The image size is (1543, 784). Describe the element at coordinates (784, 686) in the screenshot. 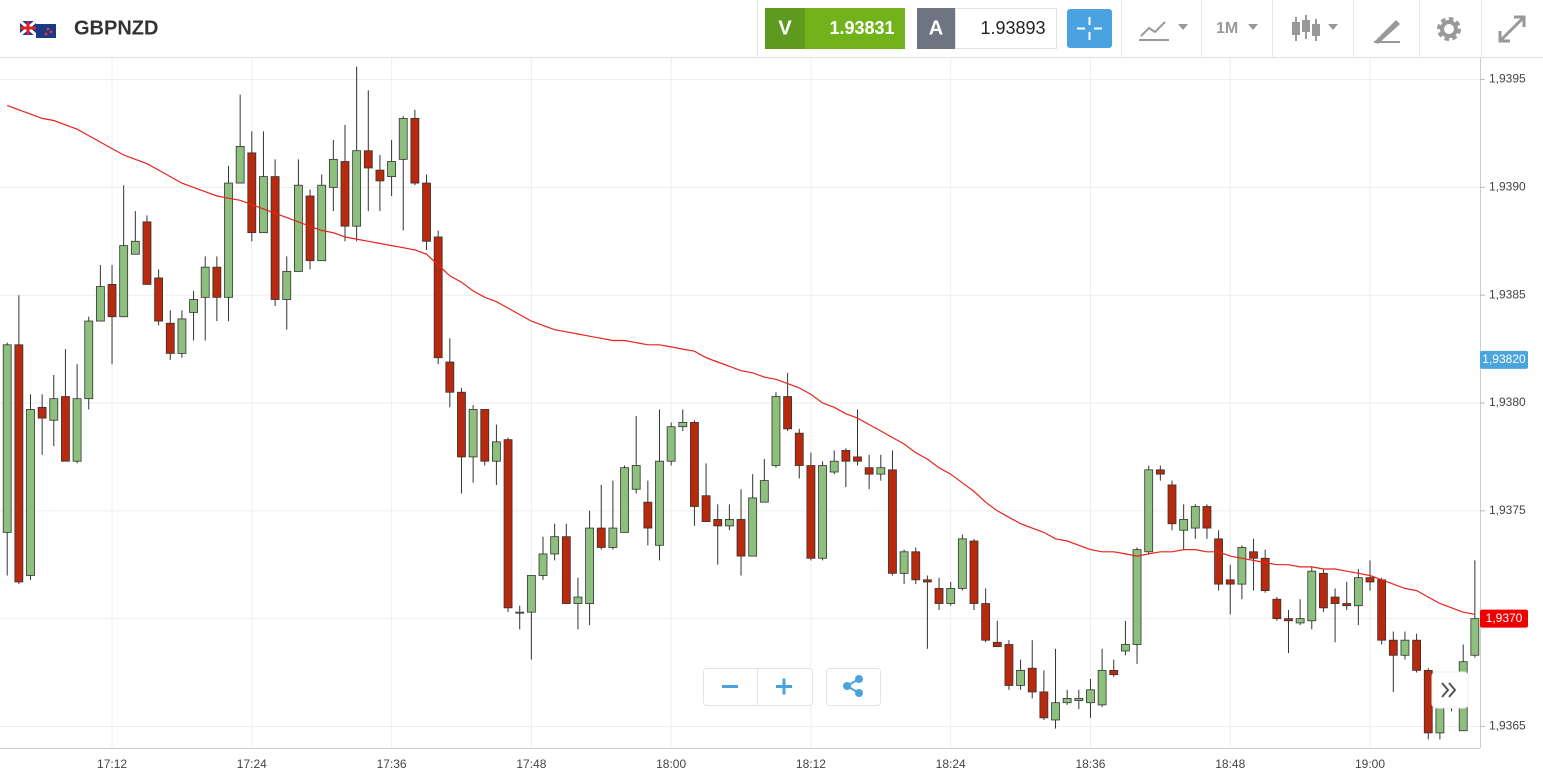

I see `zoom-in` at that location.